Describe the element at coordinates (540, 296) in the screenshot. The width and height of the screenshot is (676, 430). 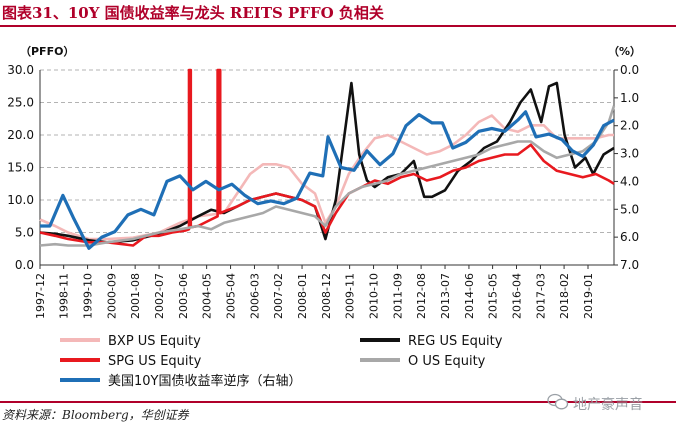
I see `x-tick-label: 2017-03` at that location.